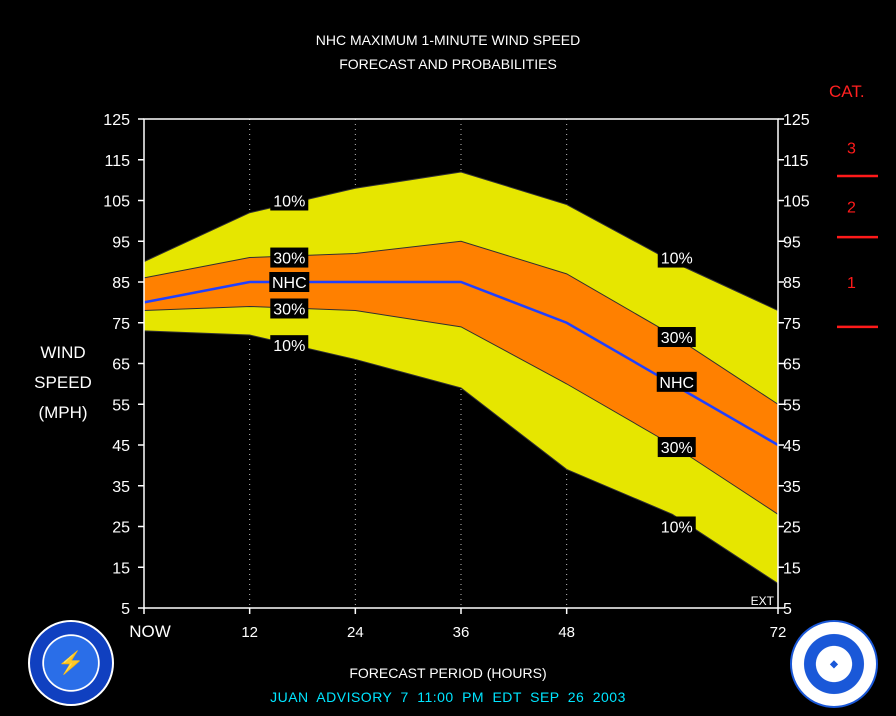 This screenshot has width=896, height=716. I want to click on y-tick-label-left: 105, so click(116, 202).